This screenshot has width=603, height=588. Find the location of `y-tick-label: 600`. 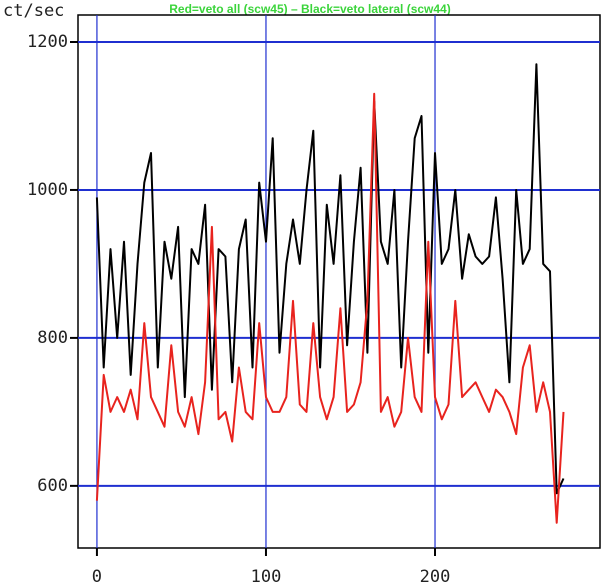

y-tick-label: 600 is located at coordinates (52, 486).